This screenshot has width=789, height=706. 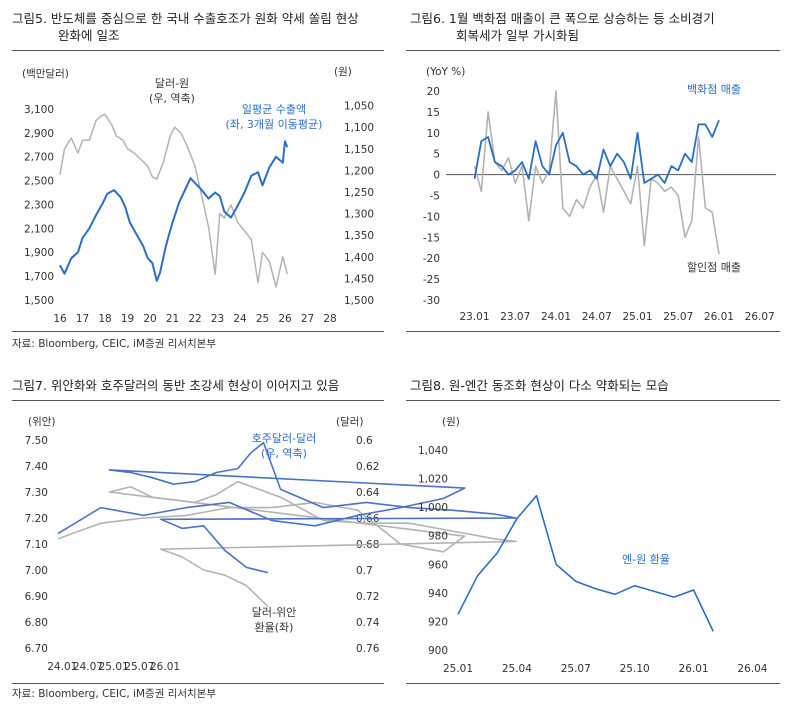 What do you see at coordinates (194, 319) in the screenshot?
I see `x-tick-label: 22` at bounding box center [194, 319].